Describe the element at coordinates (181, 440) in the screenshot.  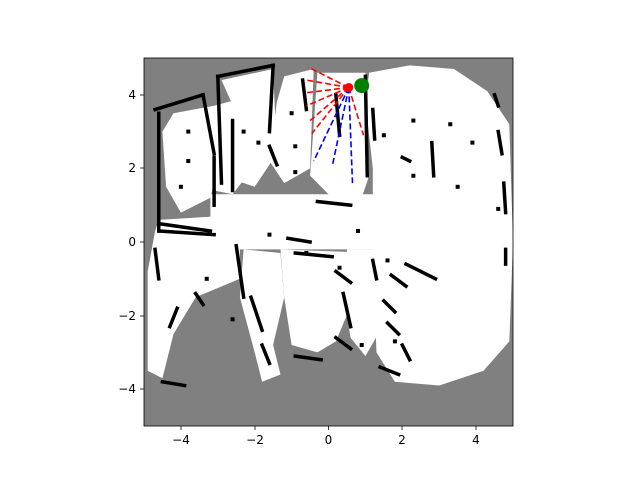
I see `x-tick-label: −4` at that location.